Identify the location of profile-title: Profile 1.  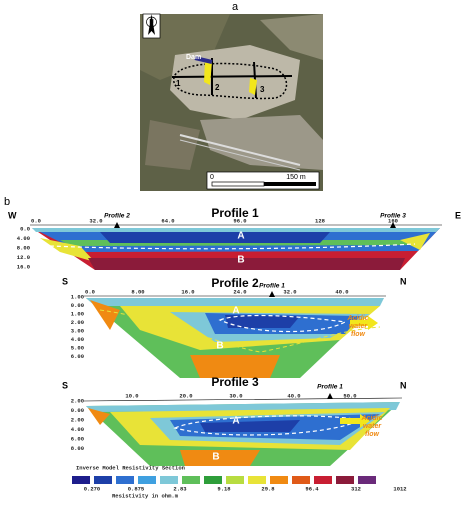
(235, 213).